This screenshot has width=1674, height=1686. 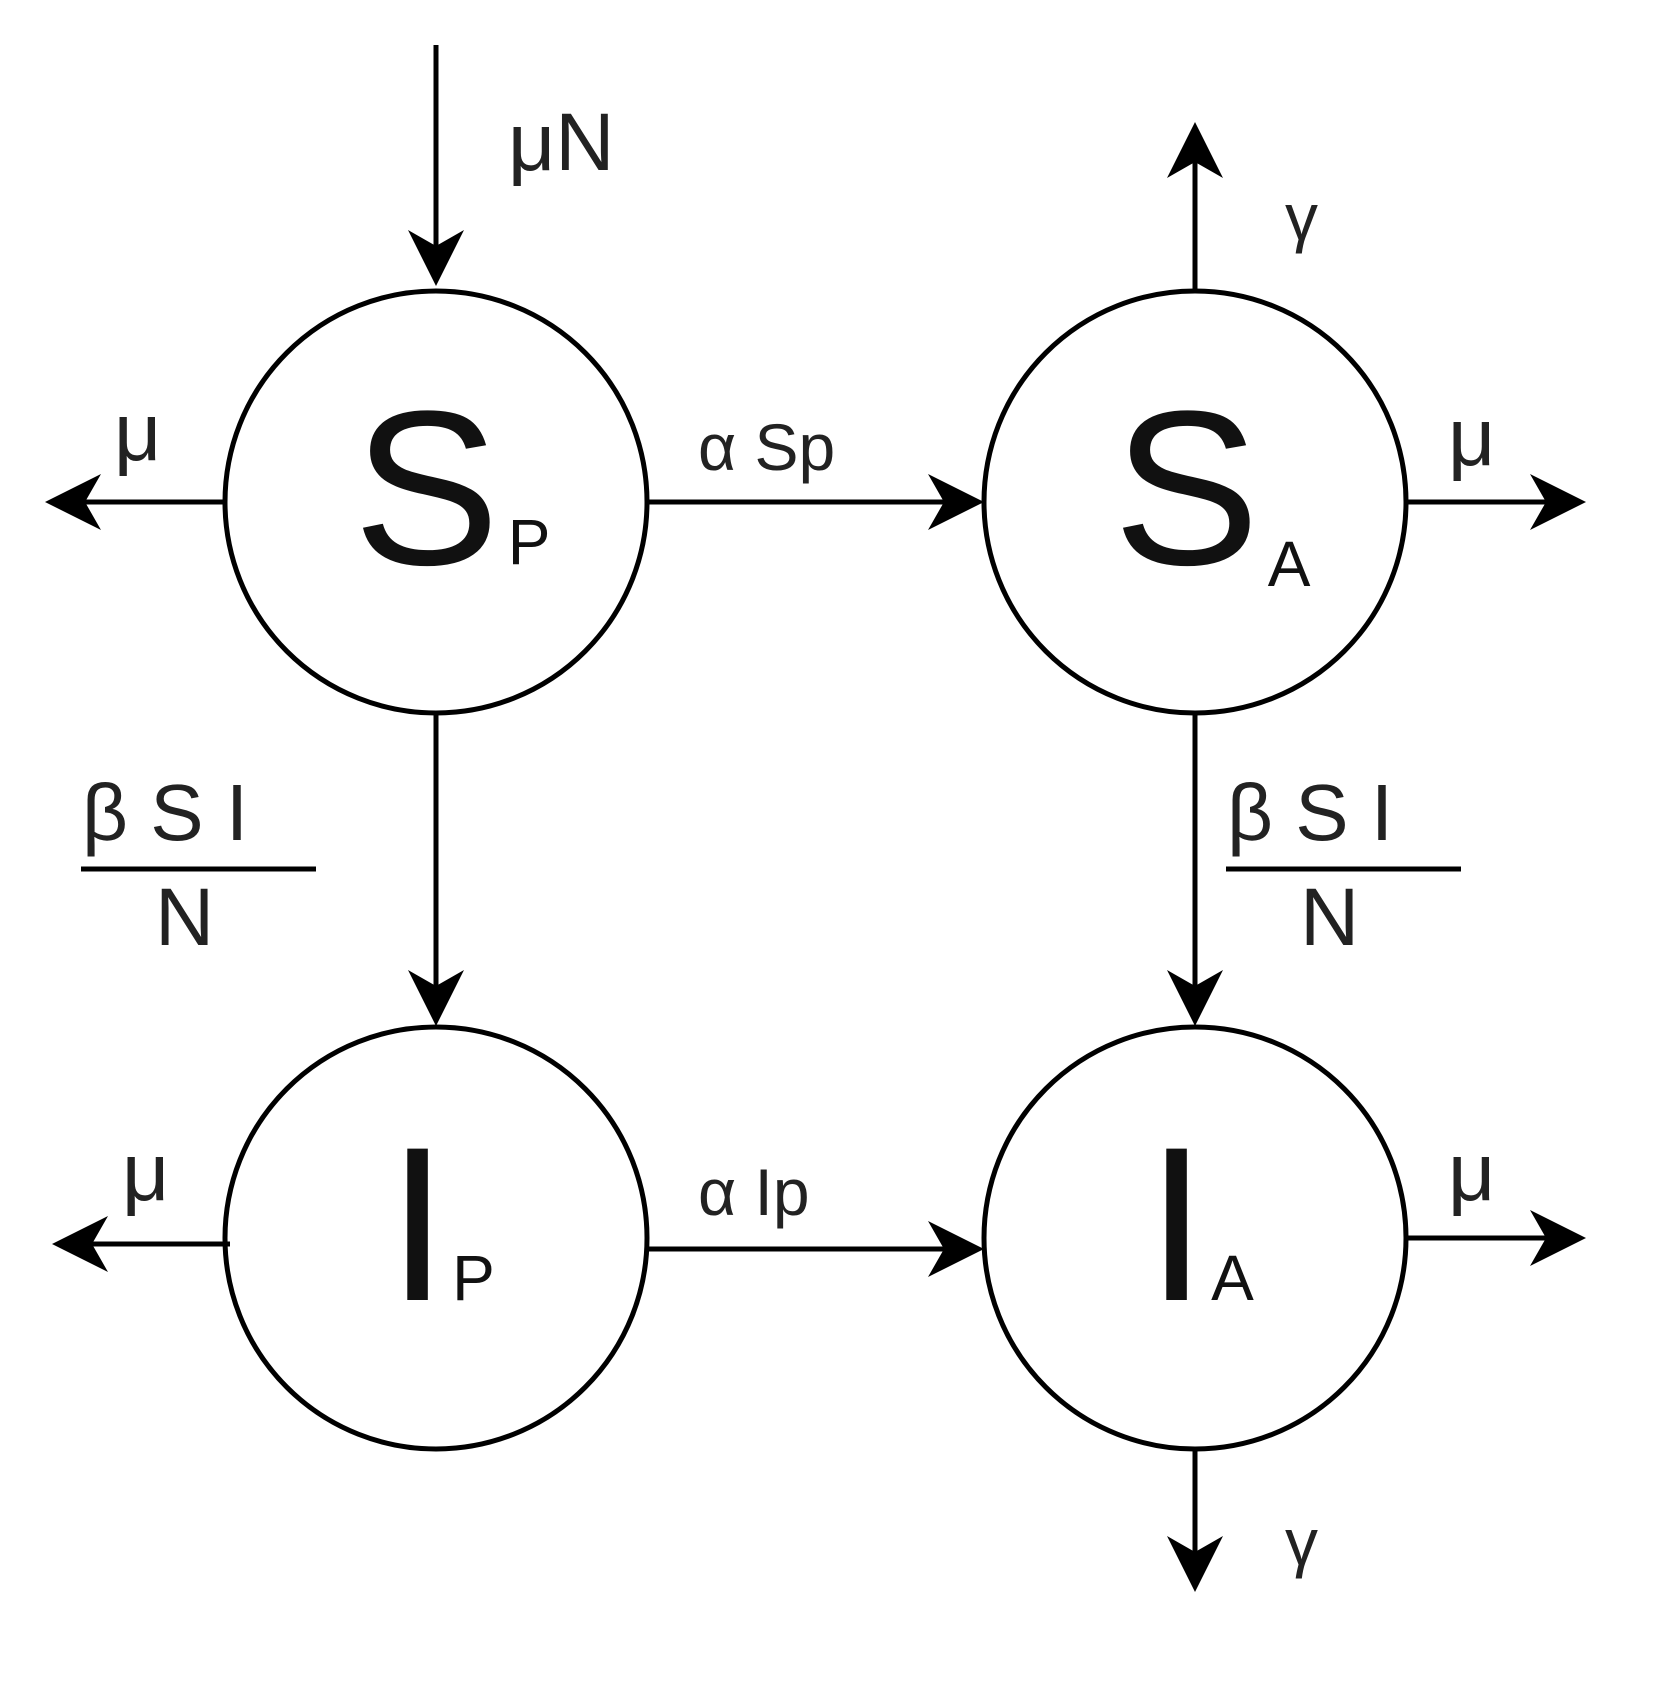 What do you see at coordinates (1496, 1238) in the screenshot?
I see `arrow-ia-death` at bounding box center [1496, 1238].